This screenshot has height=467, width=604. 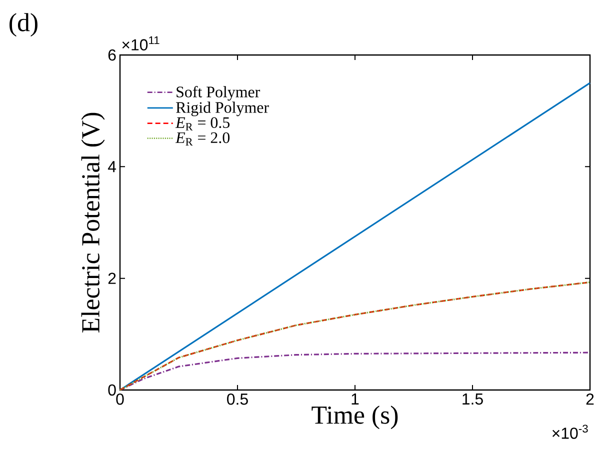 I want to click on x-tick-label: 0.5, so click(x=237, y=399).